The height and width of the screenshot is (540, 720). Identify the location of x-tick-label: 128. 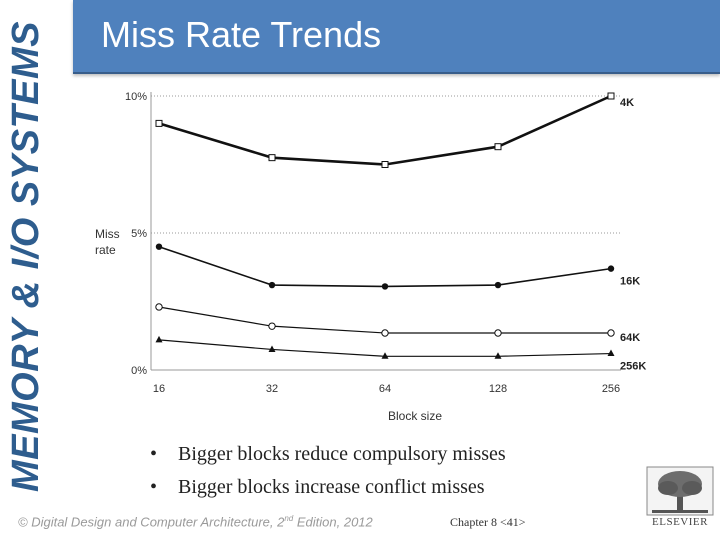
(498, 389).